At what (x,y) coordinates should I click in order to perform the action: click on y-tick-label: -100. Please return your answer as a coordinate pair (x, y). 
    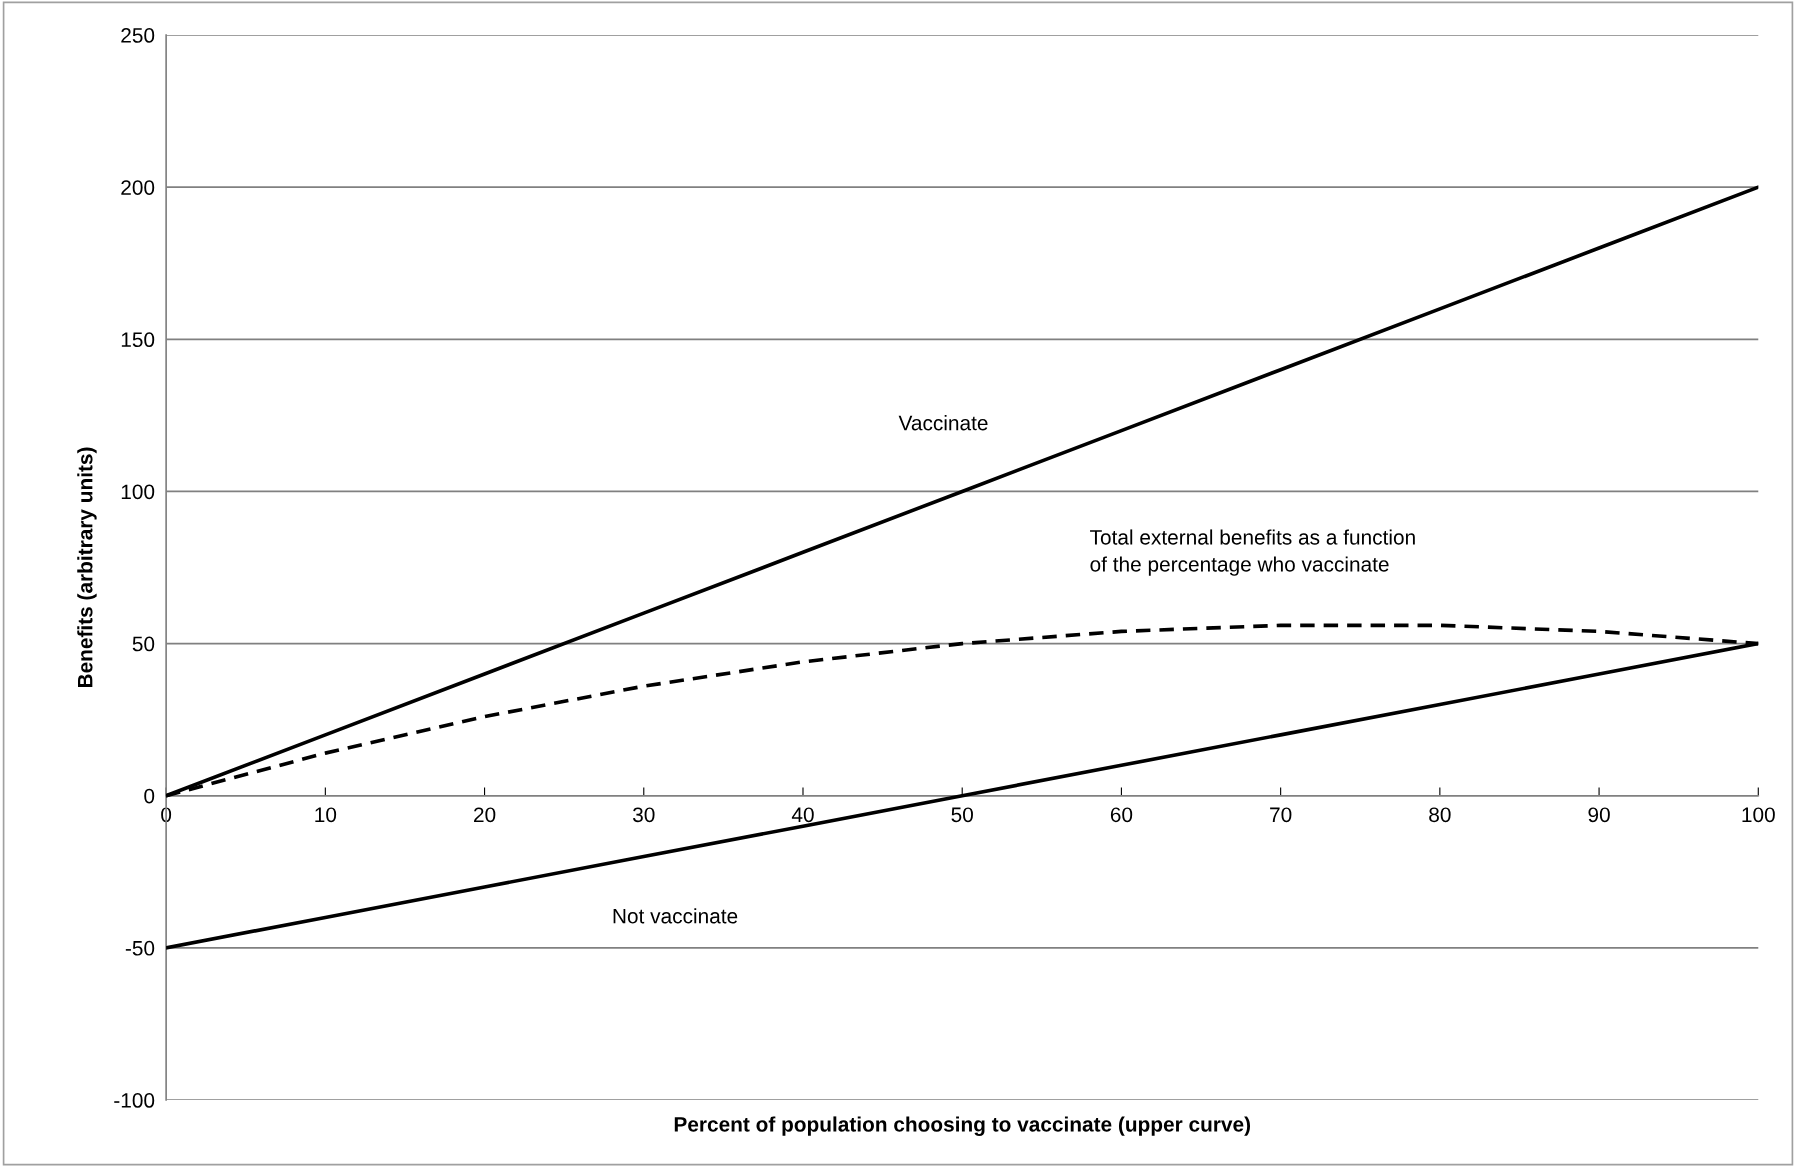
    Looking at the image, I should click on (134, 1100).